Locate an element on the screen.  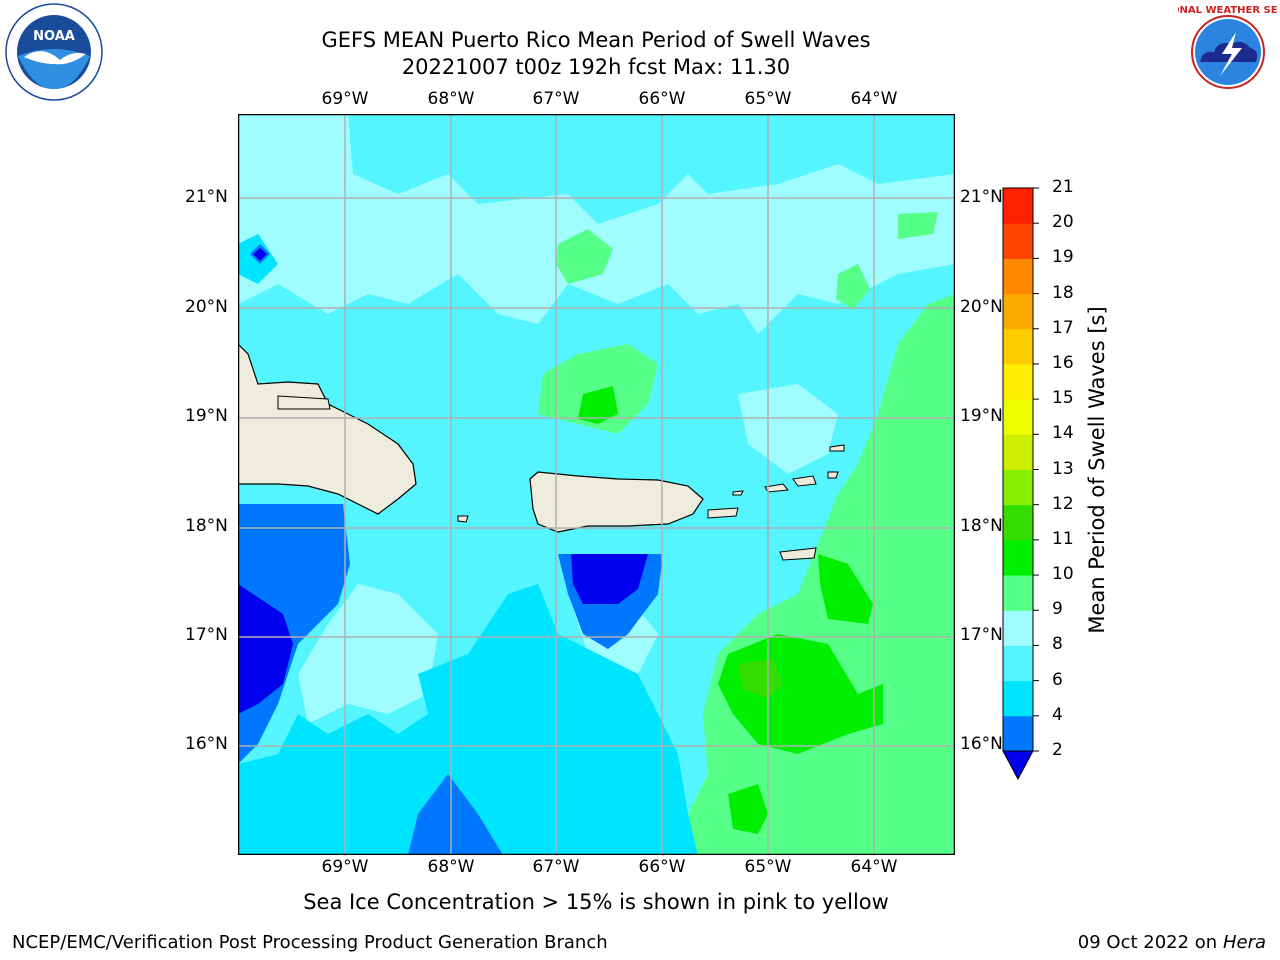
colorbar-title: Mean Period of Swell Waves [s] is located at coordinates (1097, 470).